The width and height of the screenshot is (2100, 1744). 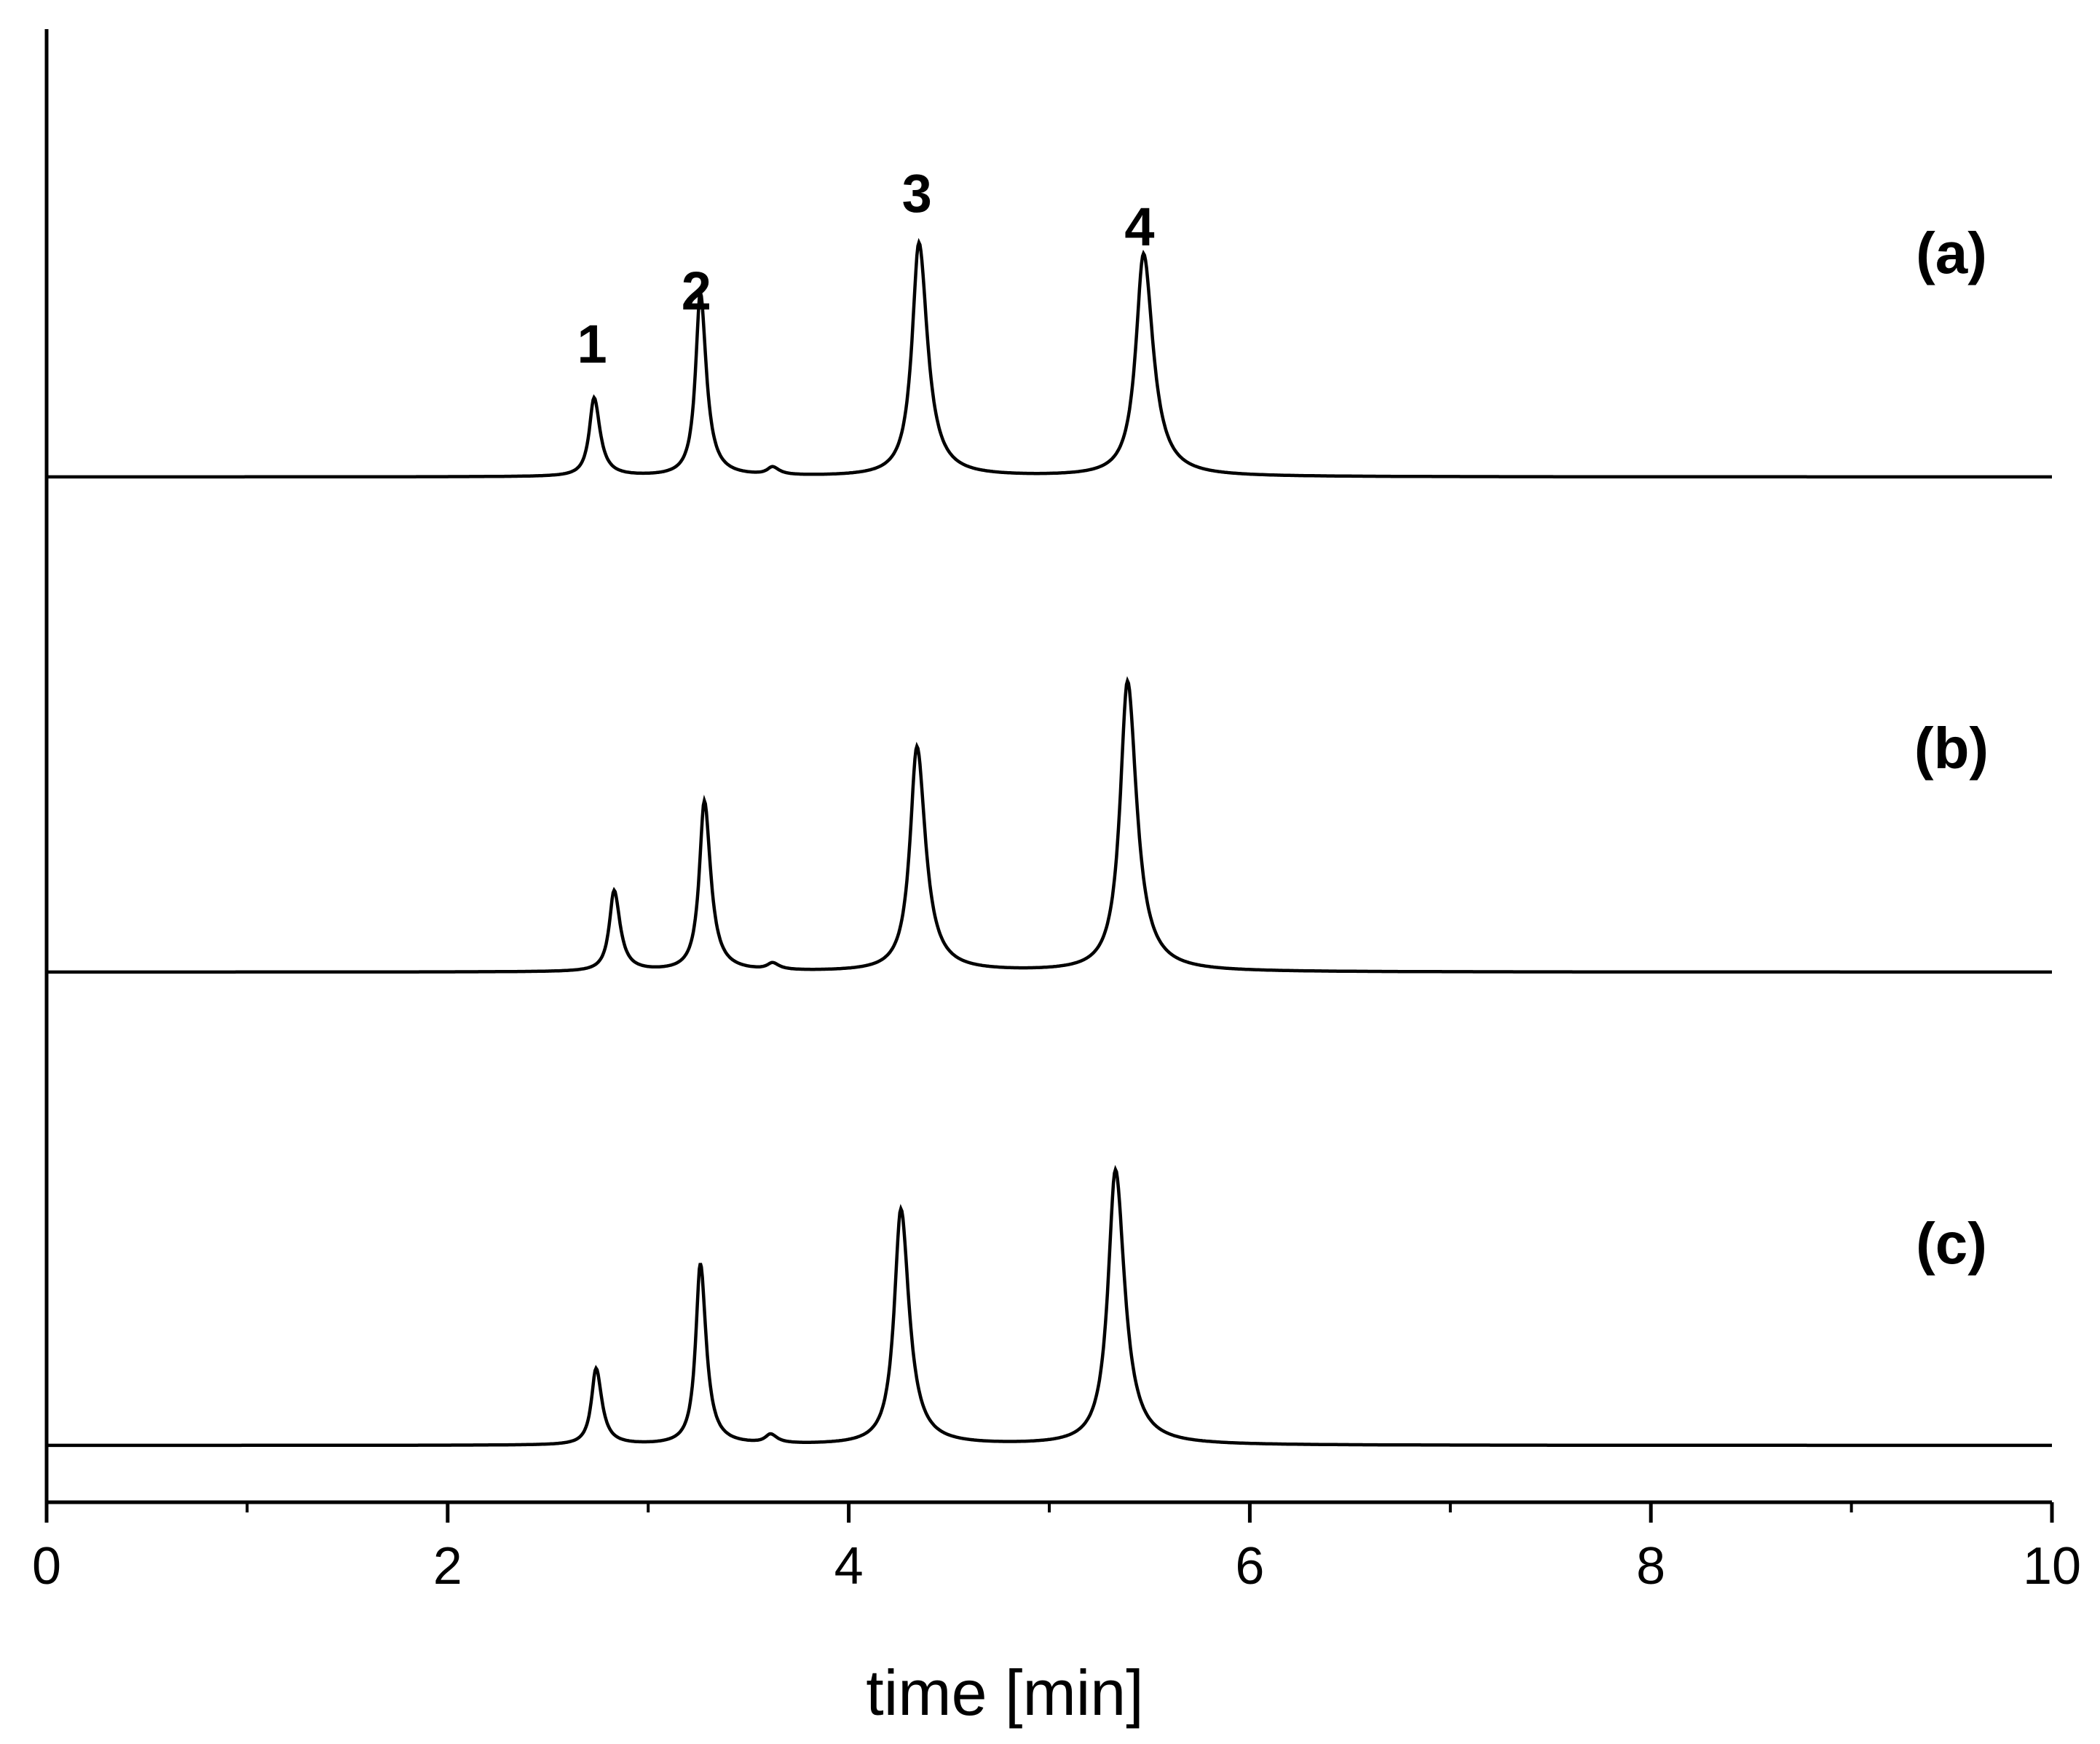 What do you see at coordinates (1004, 1693) in the screenshot?
I see `x-axis-title: time [min]` at bounding box center [1004, 1693].